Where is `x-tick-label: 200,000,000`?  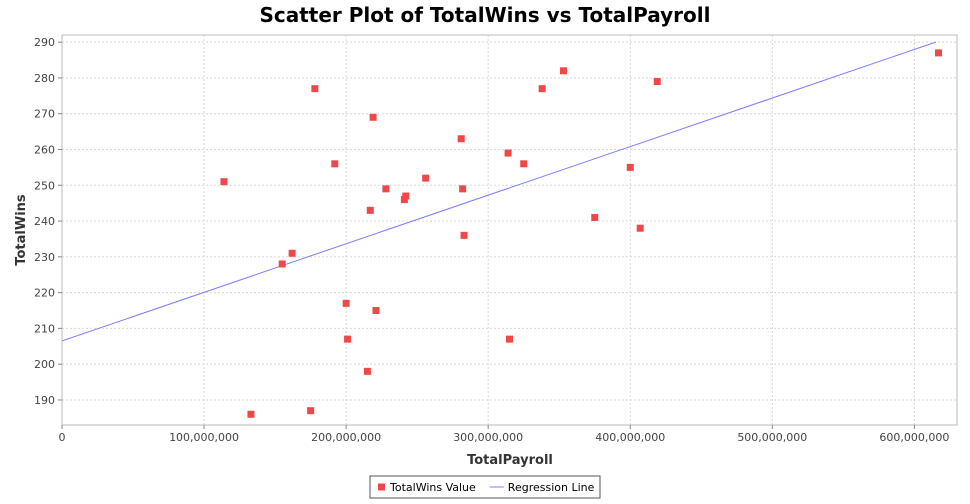 x-tick-label: 200,000,000 is located at coordinates (346, 437).